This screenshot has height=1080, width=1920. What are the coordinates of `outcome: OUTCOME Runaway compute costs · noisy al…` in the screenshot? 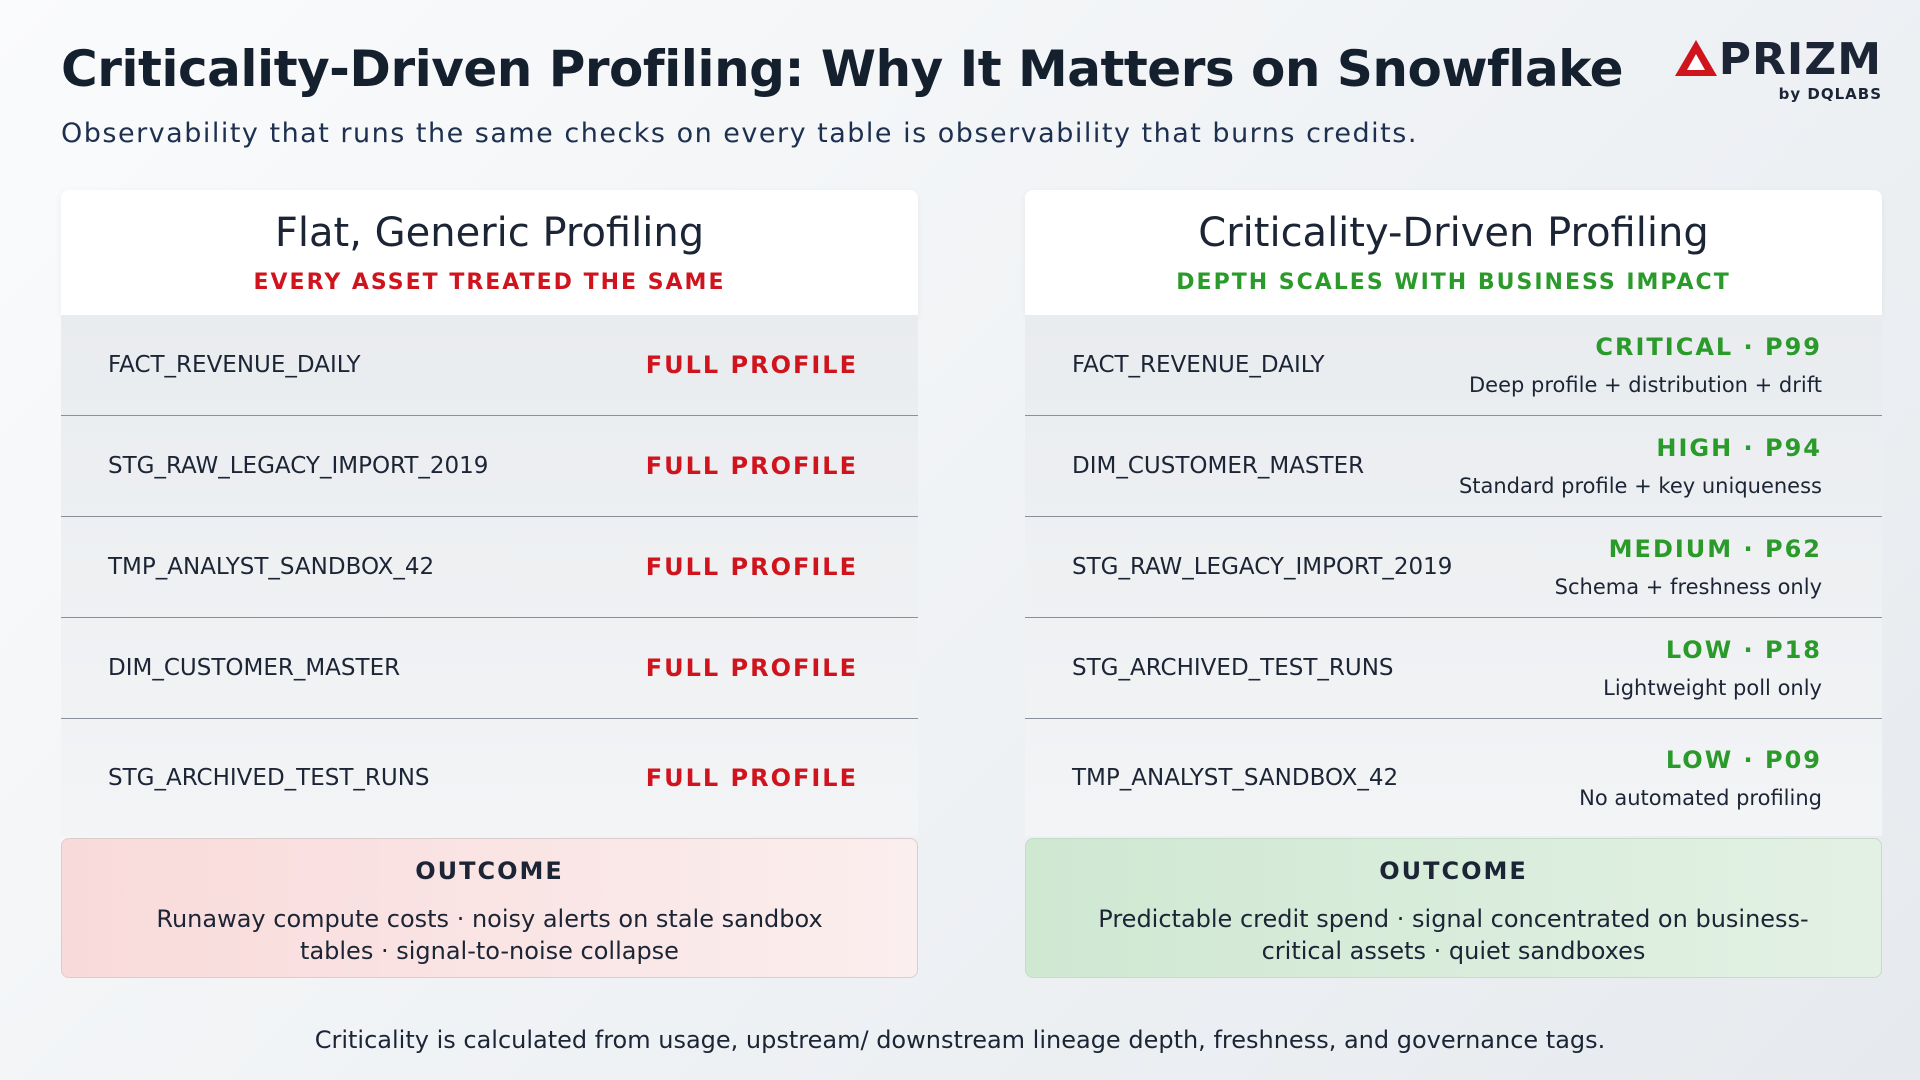 It's located at (489, 908).